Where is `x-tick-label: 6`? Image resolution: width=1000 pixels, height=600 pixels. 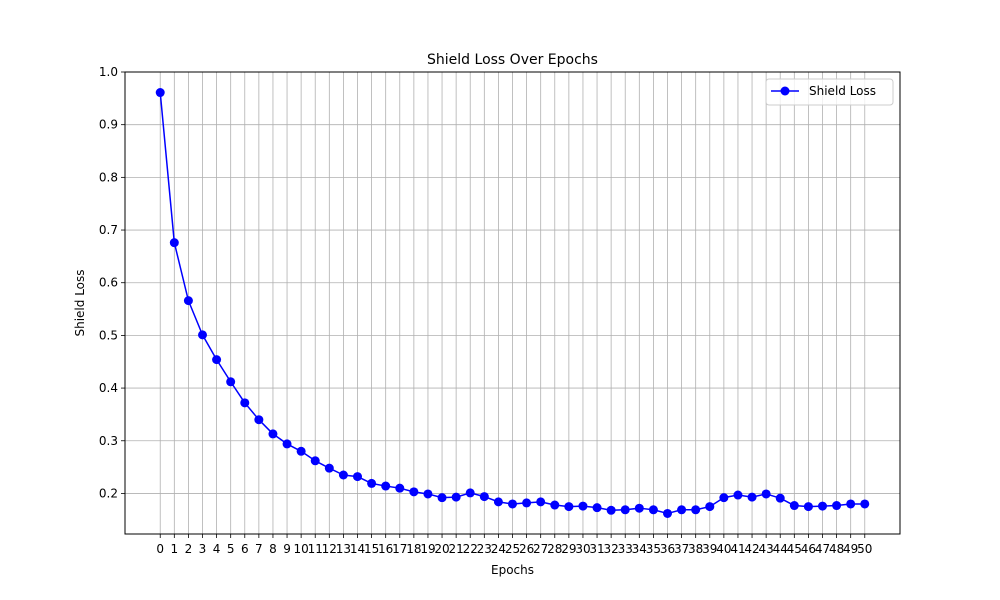
x-tick-label: 6 is located at coordinates (245, 549).